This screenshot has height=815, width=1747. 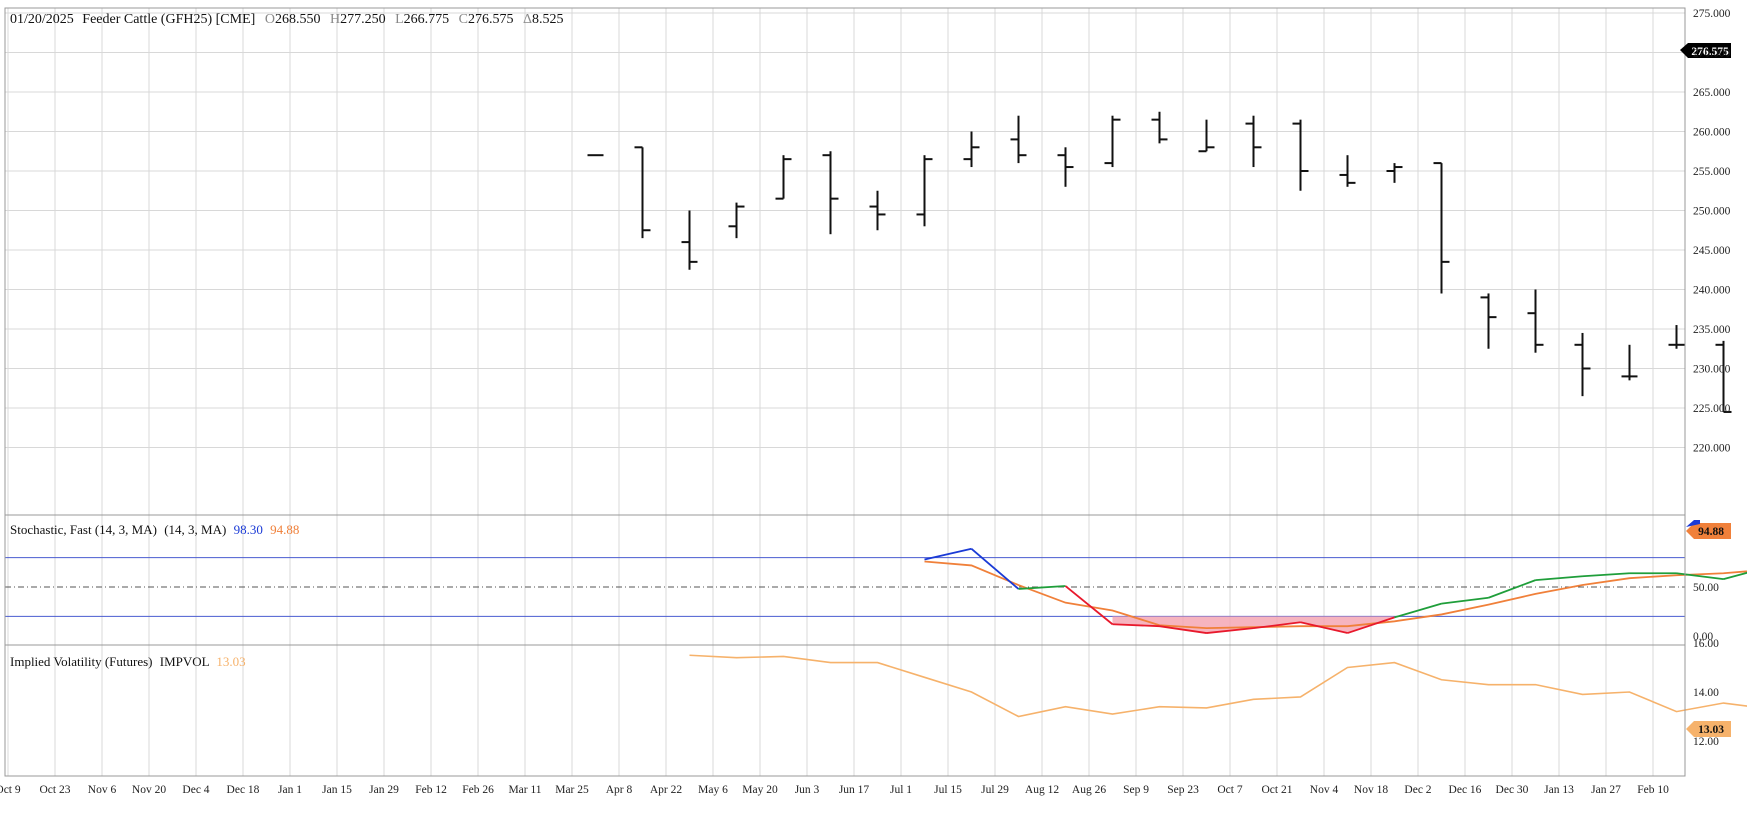 I want to click on iv-name: IMPVOL, so click(x=185, y=661).